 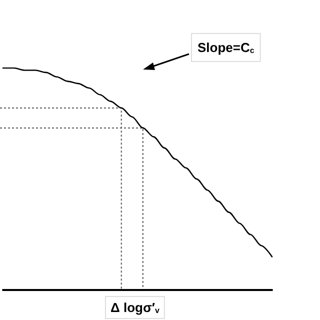 What do you see at coordinates (226, 47) in the screenshot?
I see `text: Slope=Cc` at bounding box center [226, 47].